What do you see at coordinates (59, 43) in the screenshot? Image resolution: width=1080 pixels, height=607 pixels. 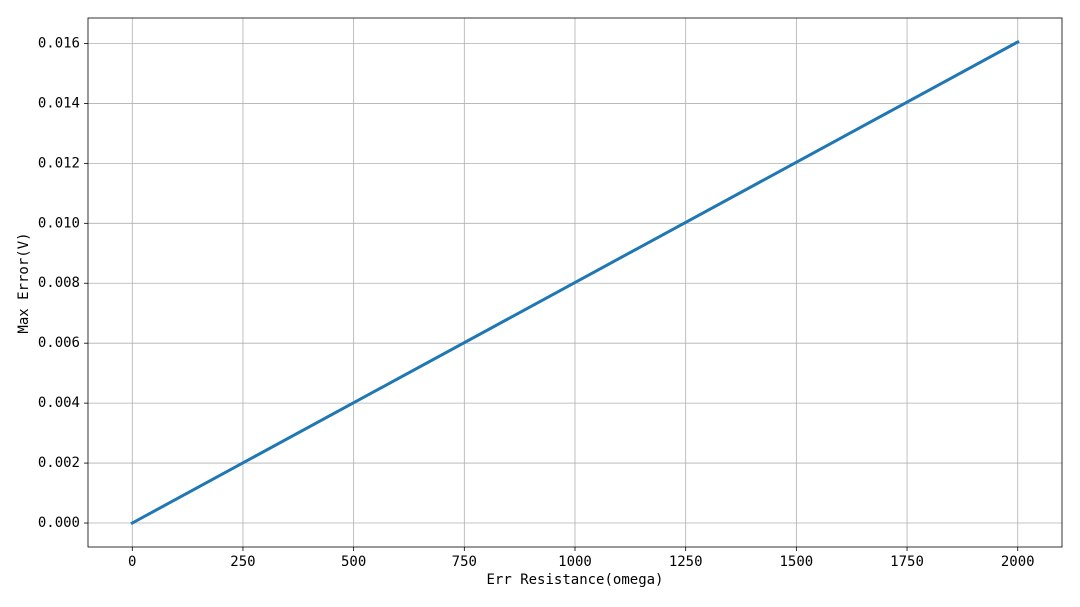 I see `y-tick-label: 0.016` at bounding box center [59, 43].